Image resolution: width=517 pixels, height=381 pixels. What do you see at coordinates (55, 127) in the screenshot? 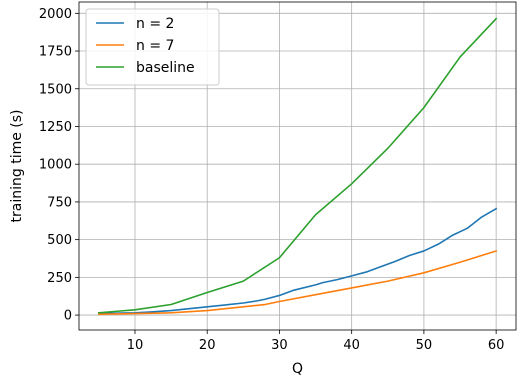
I see `y-tick-label: 1250` at bounding box center [55, 127].